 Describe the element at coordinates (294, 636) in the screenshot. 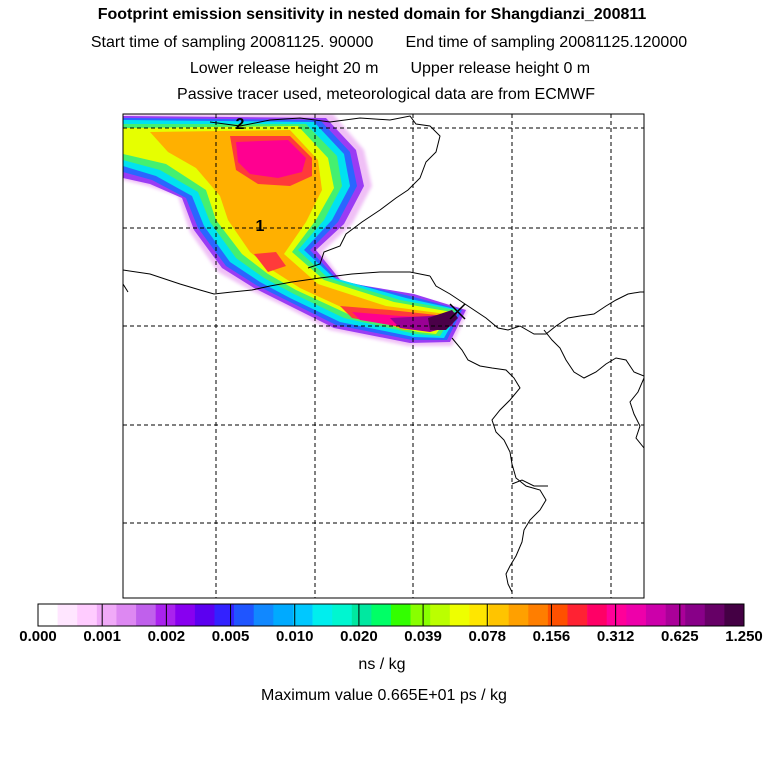

I see `colorbar-tick-label: 0.010` at that location.